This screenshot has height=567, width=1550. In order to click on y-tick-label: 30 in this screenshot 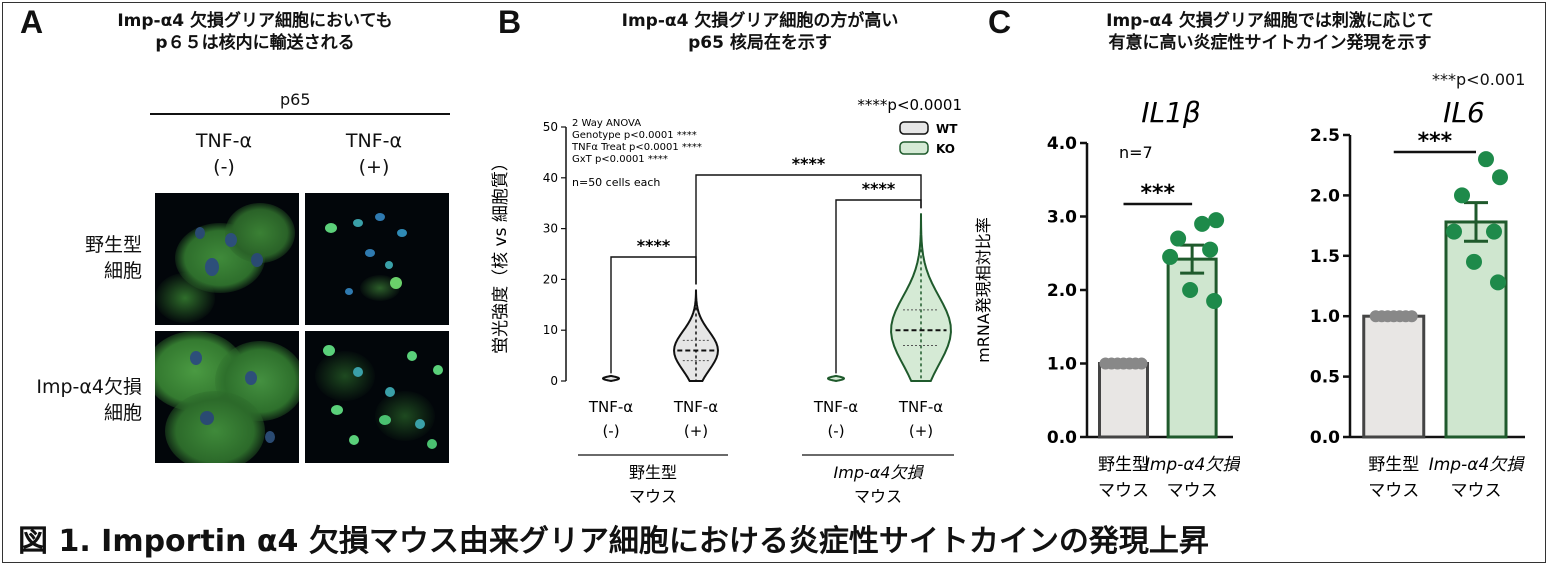, I will do `click(550, 229)`.